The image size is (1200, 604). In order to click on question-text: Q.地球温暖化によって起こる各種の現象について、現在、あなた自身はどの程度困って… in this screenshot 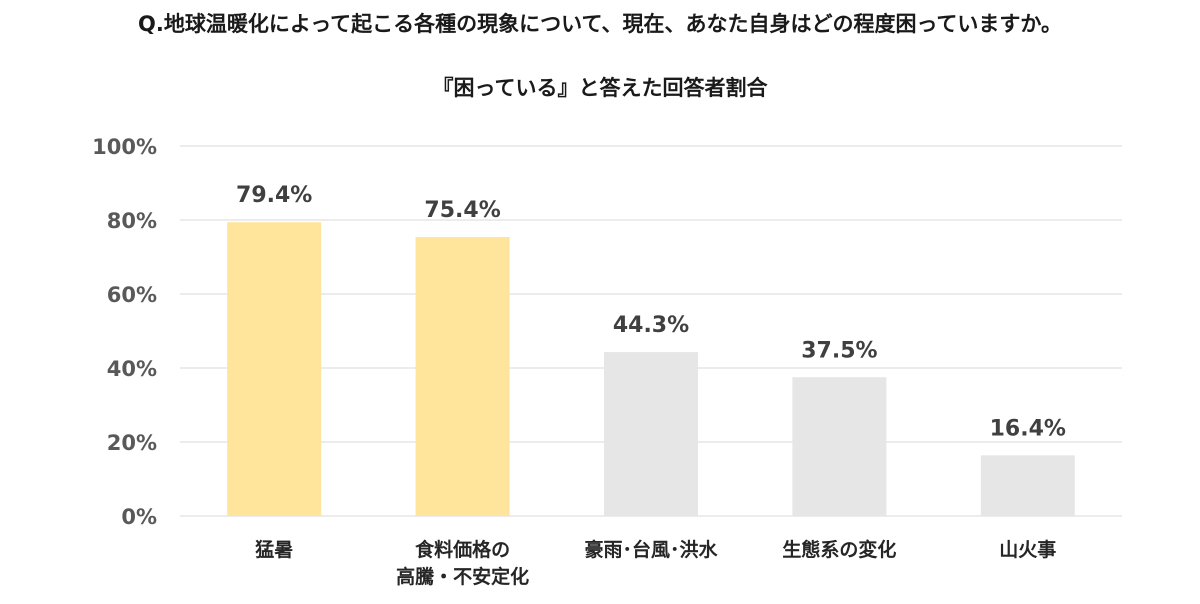, I will do `click(600, 24)`.